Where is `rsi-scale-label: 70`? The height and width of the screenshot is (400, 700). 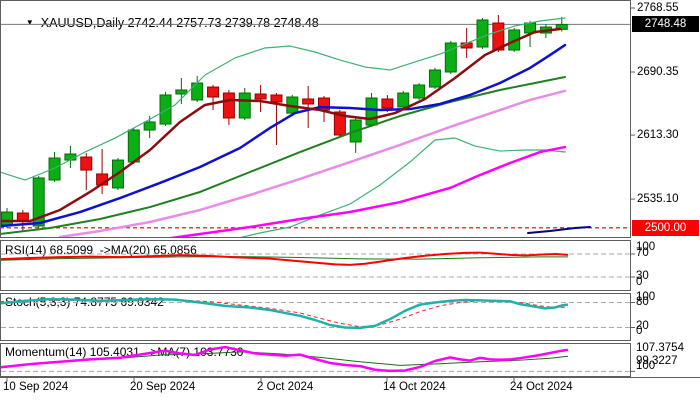
rsi-scale-label: 70 is located at coordinates (642, 253).